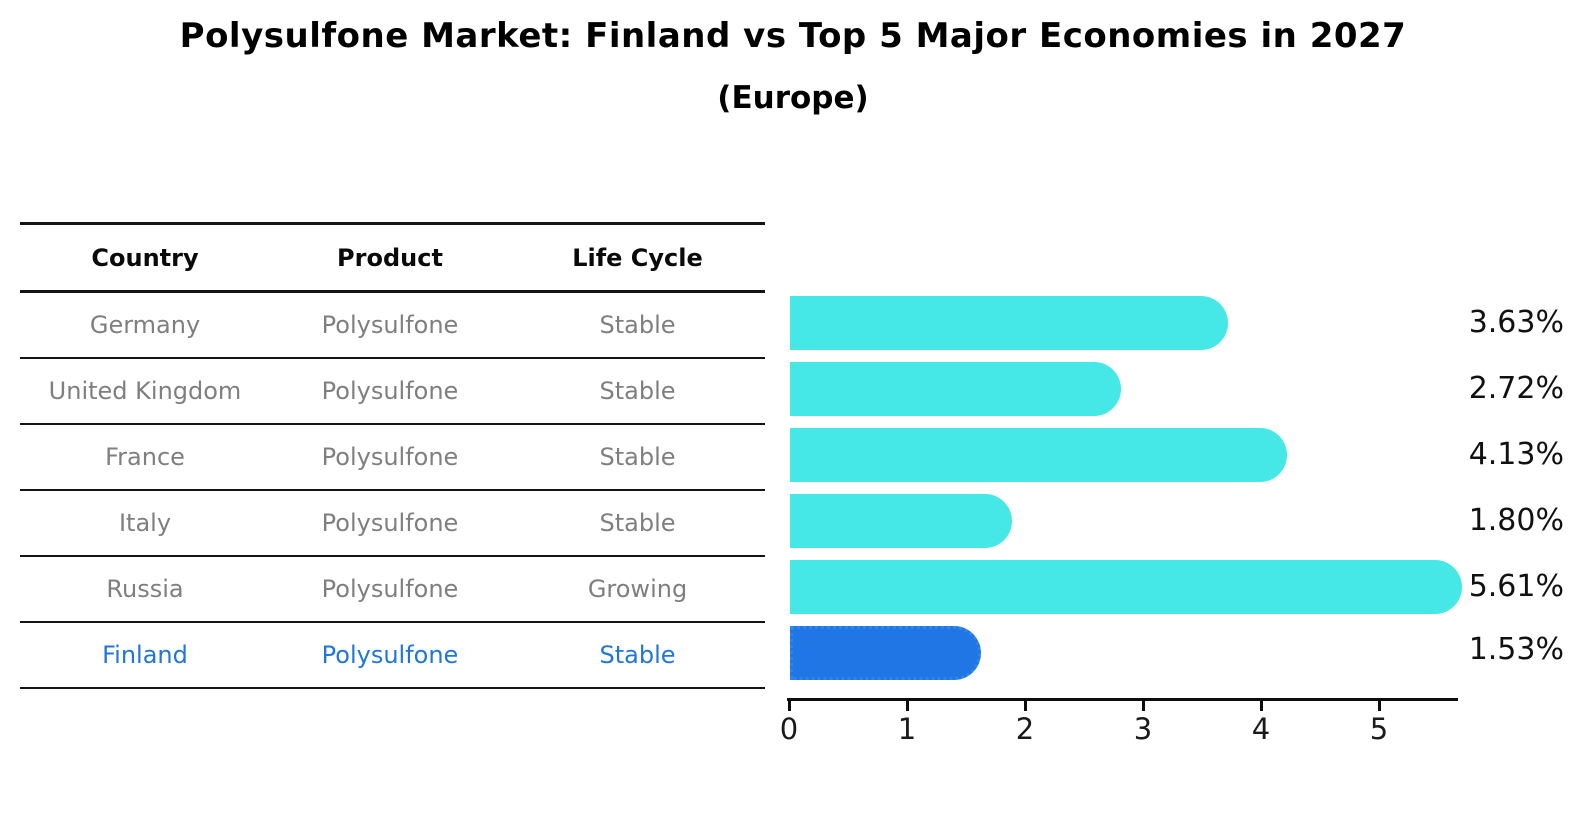  Describe the element at coordinates (1126, 587) in the screenshot. I see `bar-russia` at that location.